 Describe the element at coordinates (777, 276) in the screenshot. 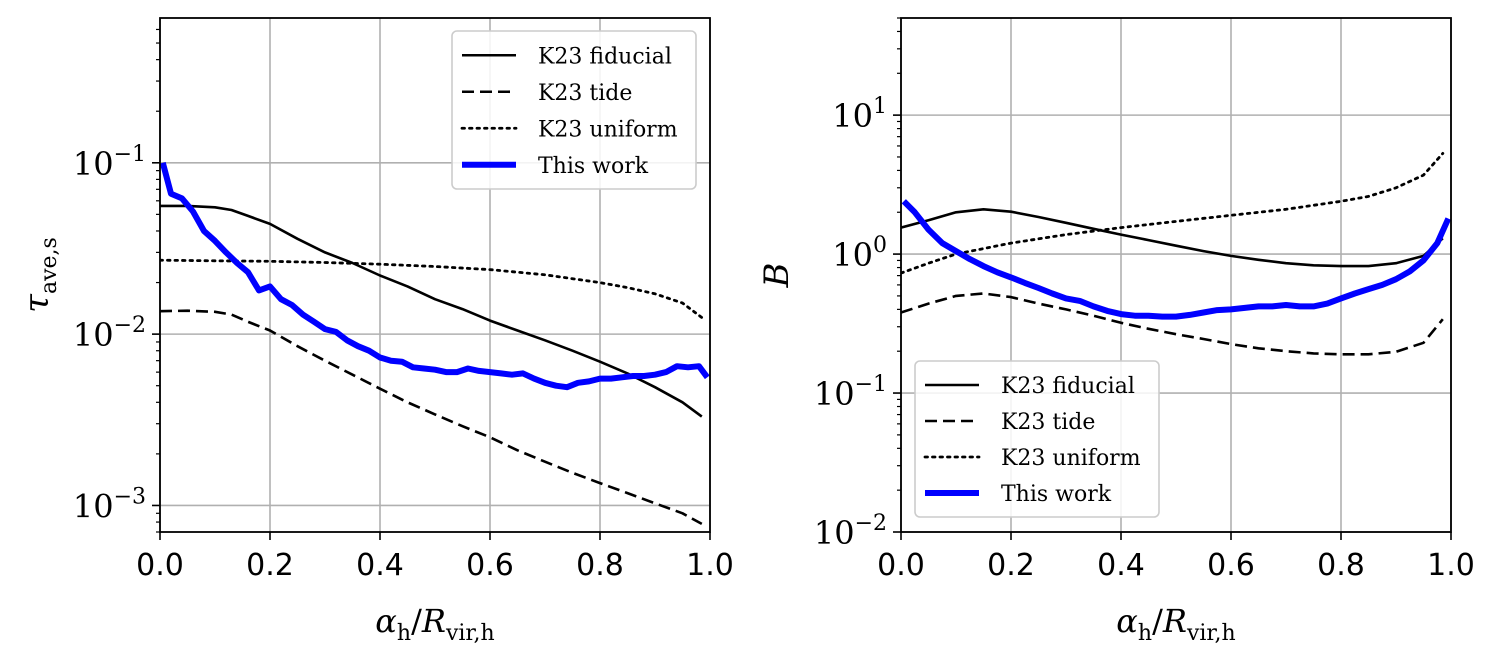

I see `y-axis-label: B` at that location.